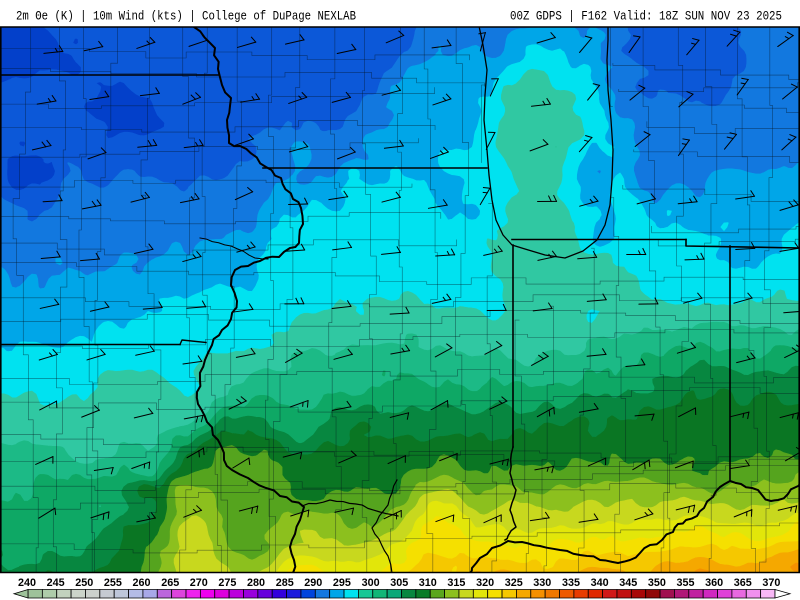 The width and height of the screenshot is (800, 600). I want to click on svg-text: 290, so click(313, 583).